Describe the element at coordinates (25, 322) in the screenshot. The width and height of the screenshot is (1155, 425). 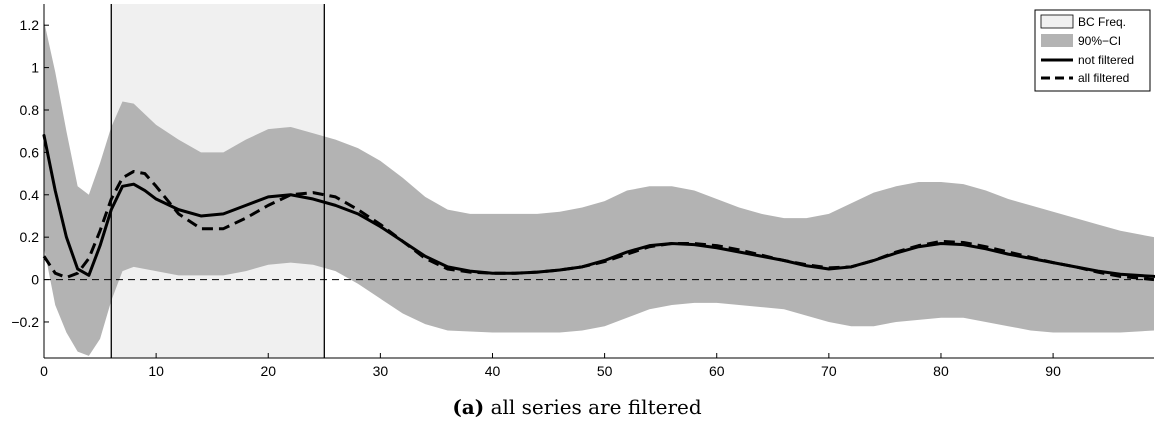
I see `y-tick-label: −0.2` at that location.